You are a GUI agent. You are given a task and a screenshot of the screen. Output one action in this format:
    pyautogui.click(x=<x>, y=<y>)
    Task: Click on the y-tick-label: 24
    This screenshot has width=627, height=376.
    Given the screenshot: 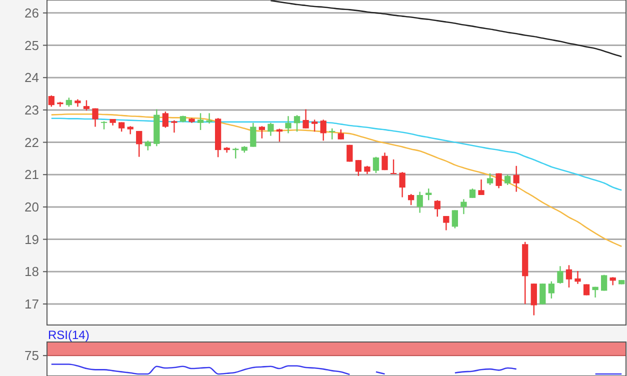 What is the action you would take?
    pyautogui.click(x=31, y=78)
    